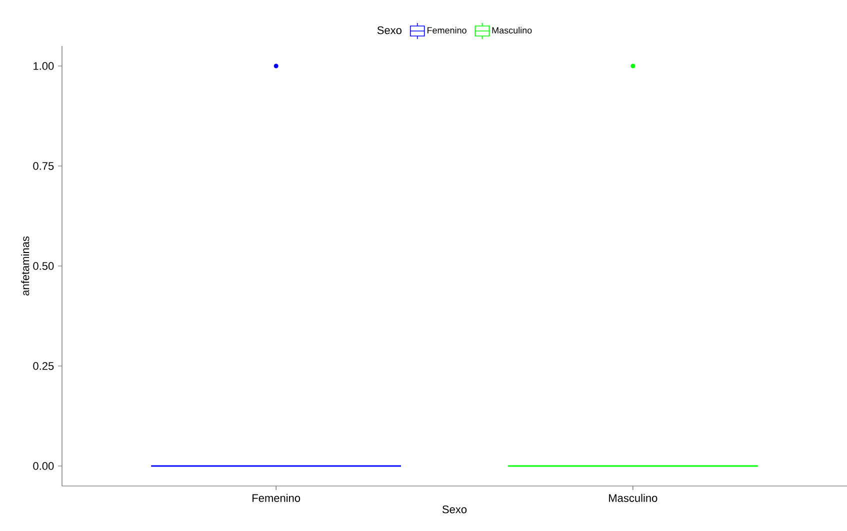  I want to click on y-tick-label: 0.00, so click(43, 466).